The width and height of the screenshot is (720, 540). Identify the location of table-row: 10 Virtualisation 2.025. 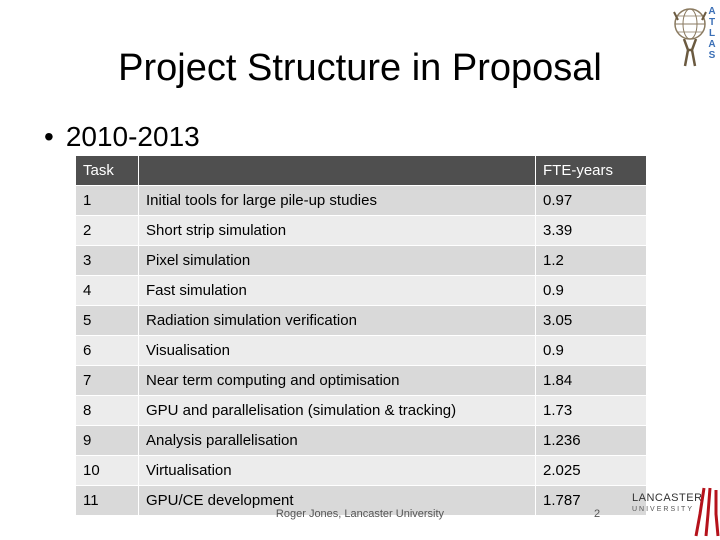
(361, 470).